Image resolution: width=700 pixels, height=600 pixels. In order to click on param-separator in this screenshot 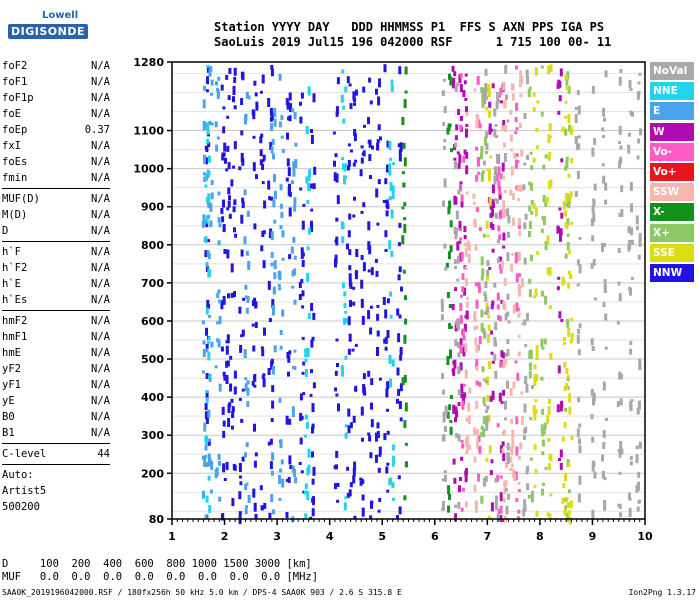, I will do `click(56, 310)`.